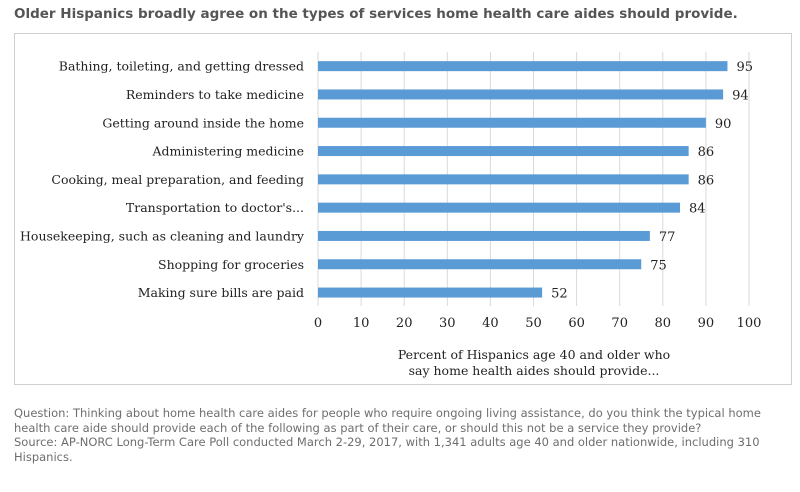  I want to click on value-label: 90, so click(723, 124).